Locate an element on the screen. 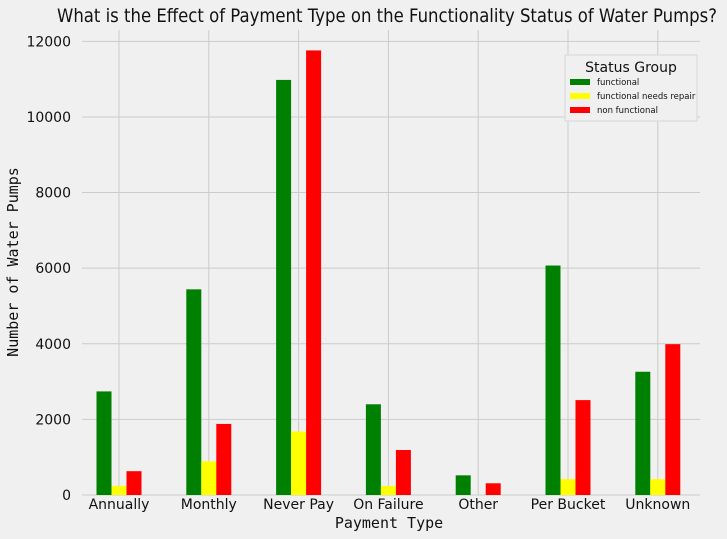  x-axis-label: Payment Type is located at coordinates (389, 523).